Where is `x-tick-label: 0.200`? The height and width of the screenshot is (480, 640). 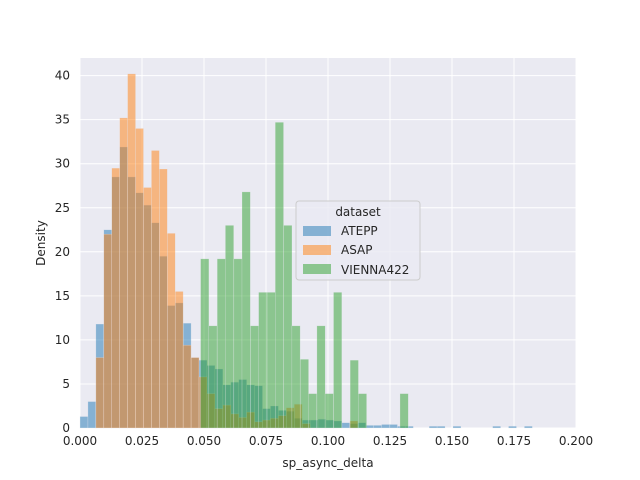 x-tick-label: 0.200 is located at coordinates (576, 441).